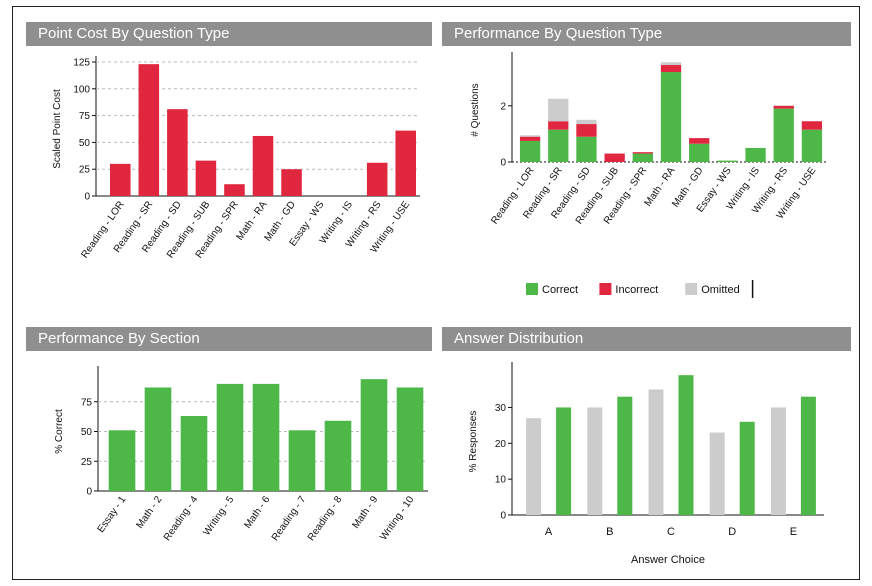  What do you see at coordinates (149, 512) in the screenshot?
I see `x-tick-label: Math - 2` at bounding box center [149, 512].